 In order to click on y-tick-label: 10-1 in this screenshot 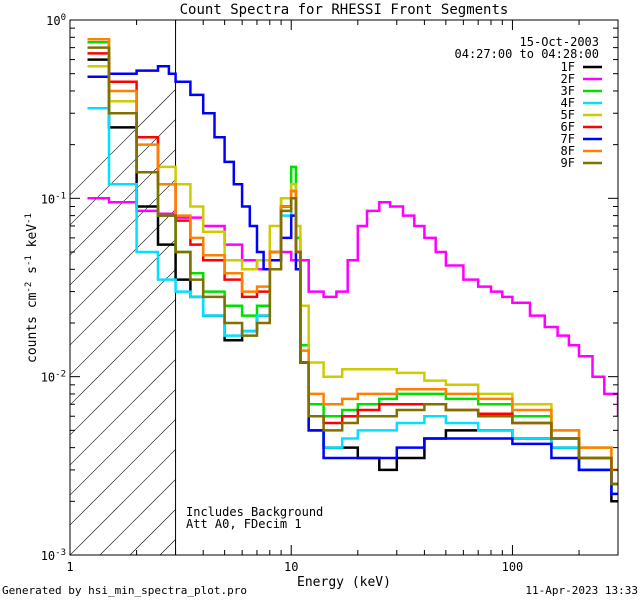, I will do `click(53, 198)`.